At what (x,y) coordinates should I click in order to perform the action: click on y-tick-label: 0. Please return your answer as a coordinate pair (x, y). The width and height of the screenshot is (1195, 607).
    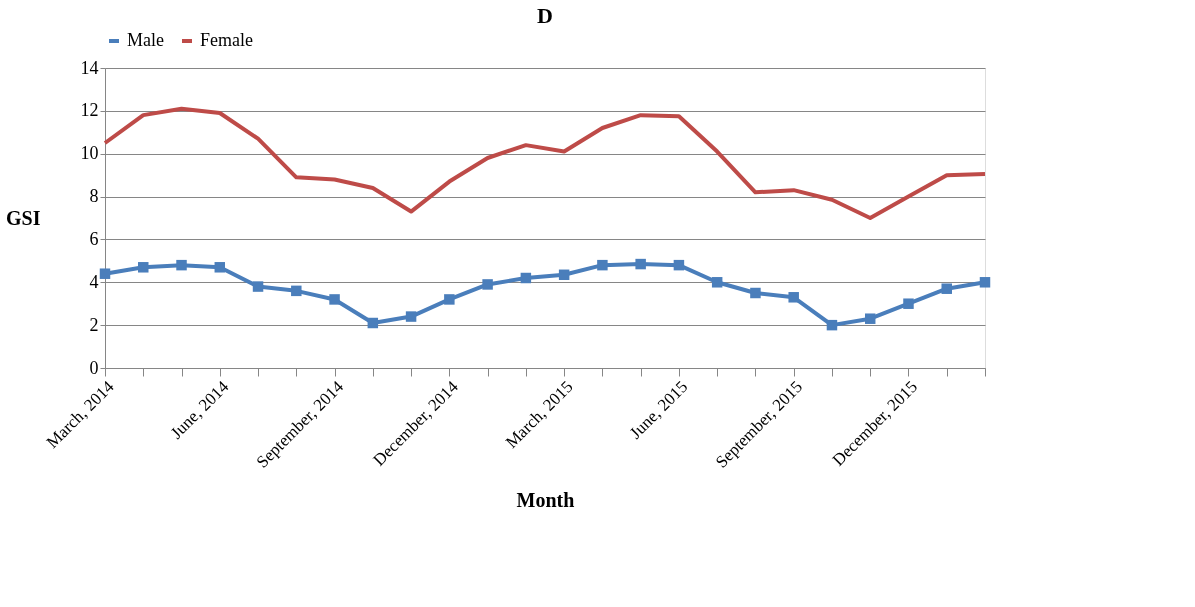
    Looking at the image, I should click on (94, 367).